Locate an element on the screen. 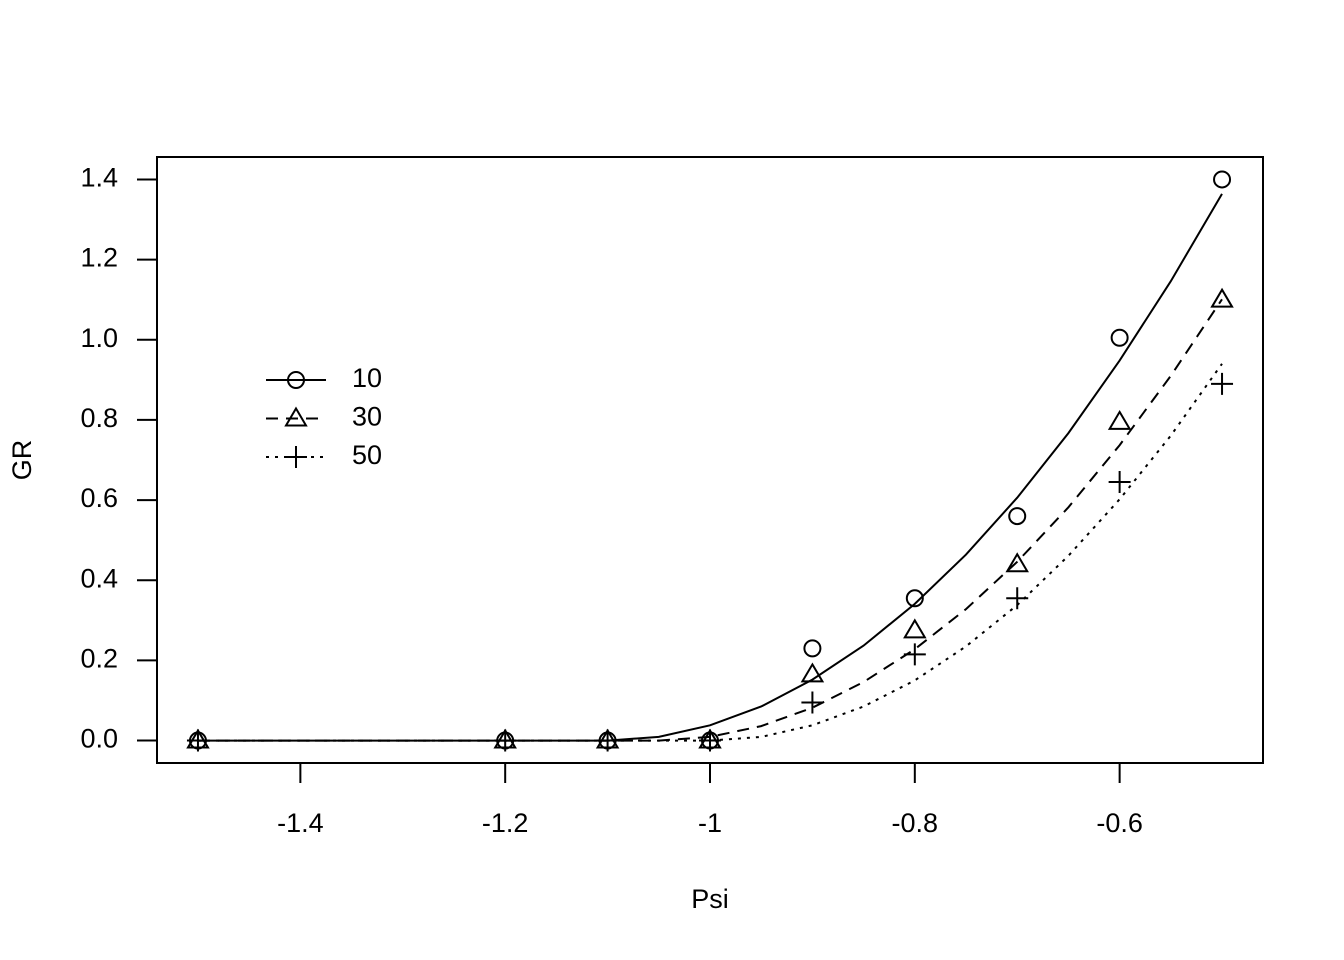 The width and height of the screenshot is (1344, 960). legend-label: 10 is located at coordinates (367, 378).